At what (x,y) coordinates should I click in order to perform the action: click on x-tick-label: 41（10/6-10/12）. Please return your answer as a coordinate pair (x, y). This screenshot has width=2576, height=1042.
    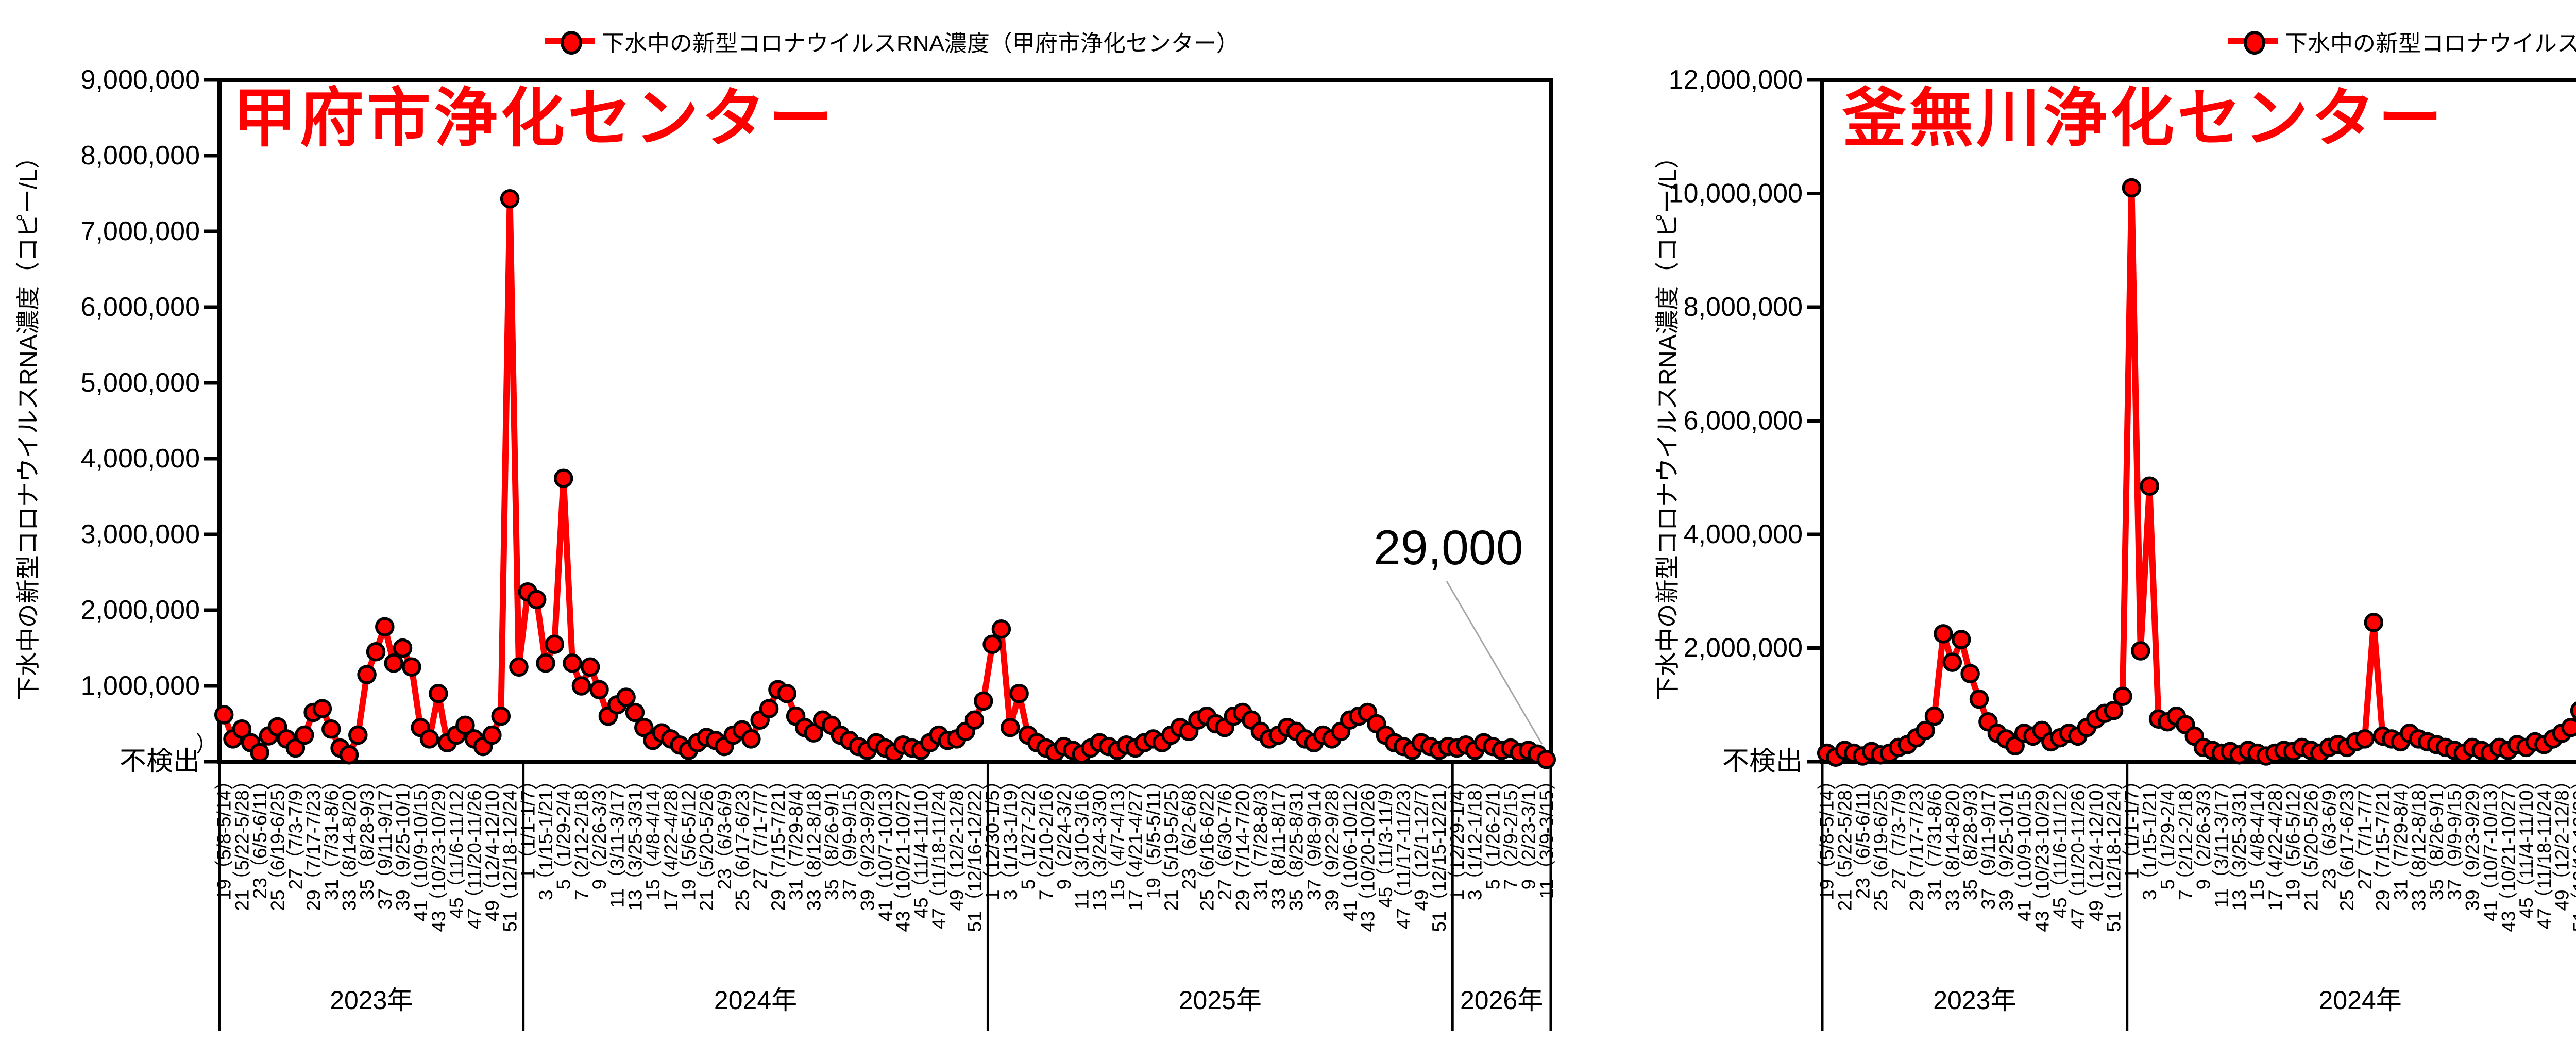
    Looking at the image, I should click on (1350, 846).